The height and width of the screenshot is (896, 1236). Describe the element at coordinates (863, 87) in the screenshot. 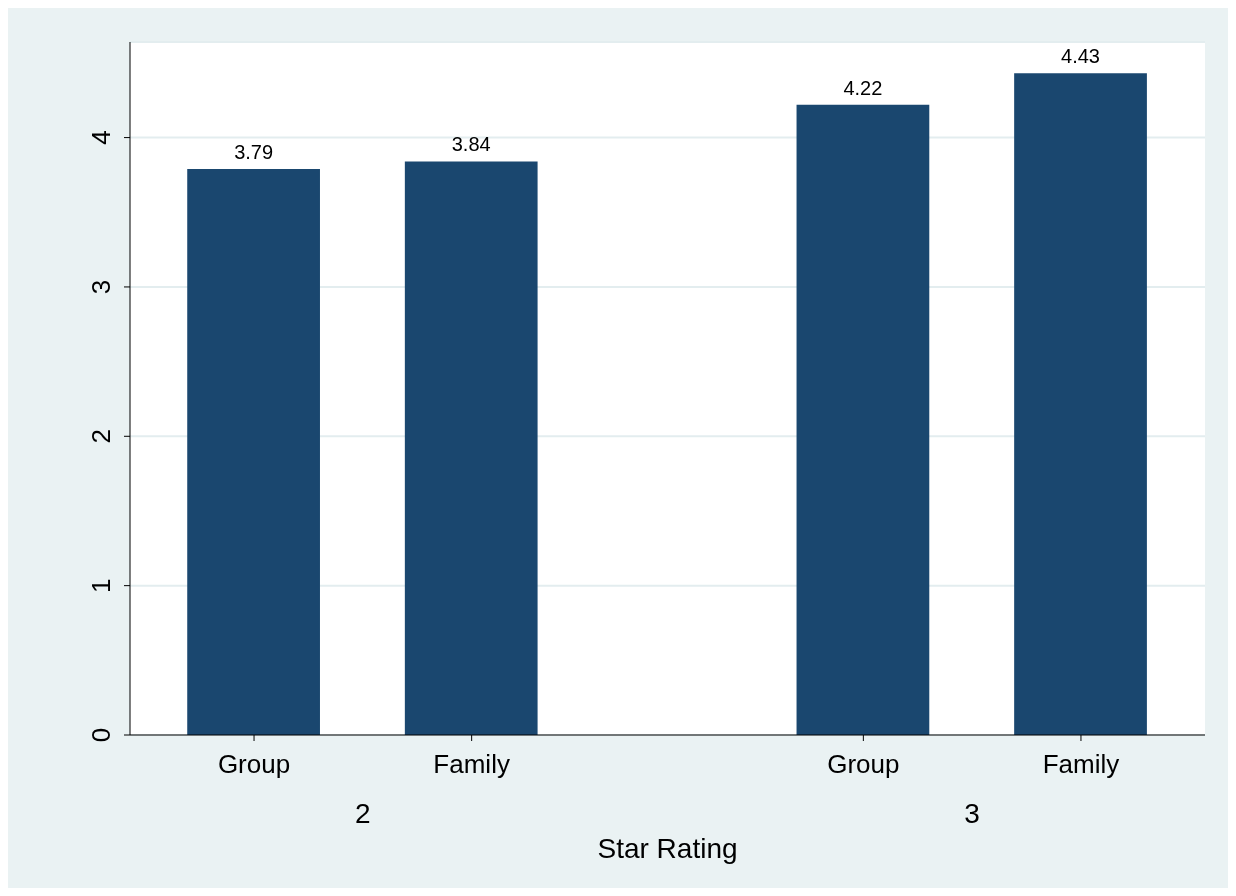

I see `data-label: 4.22` at that location.